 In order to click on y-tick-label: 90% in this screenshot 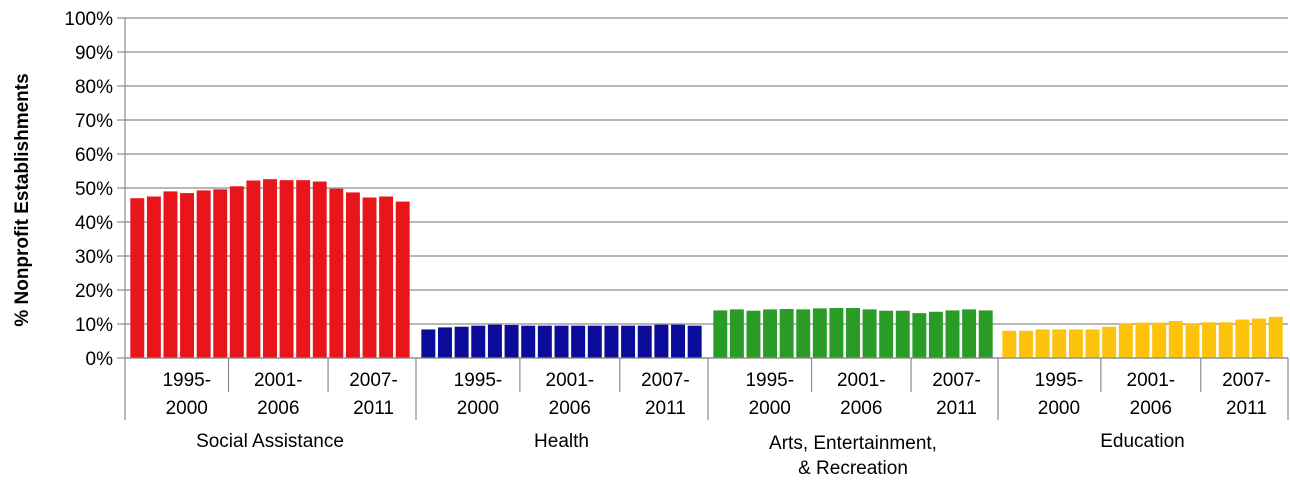, I will do `click(94, 53)`.